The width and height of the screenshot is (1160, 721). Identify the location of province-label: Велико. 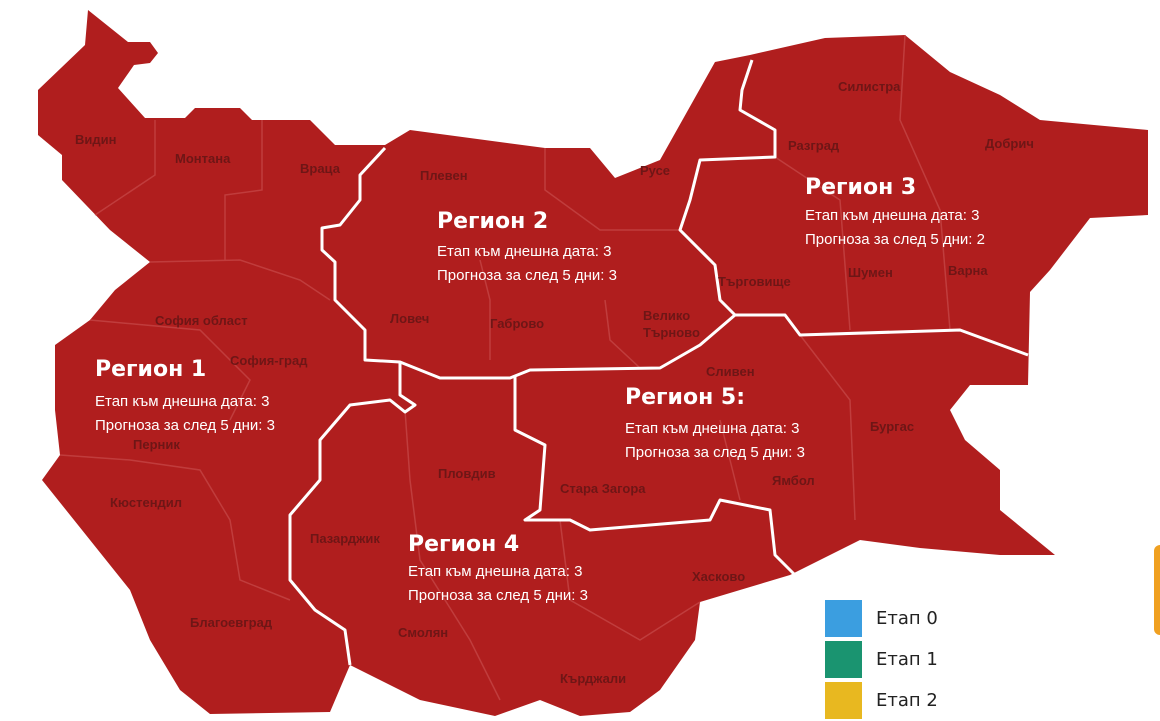
(666, 315).